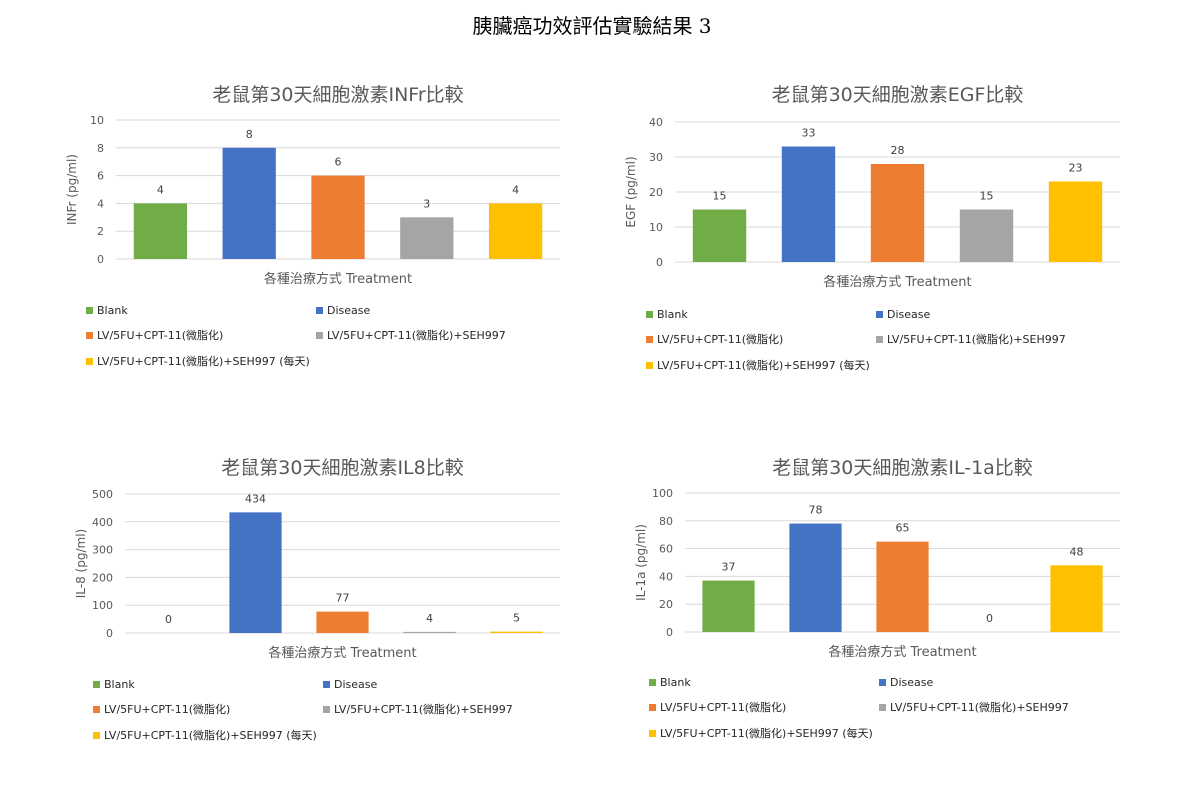 The height and width of the screenshot is (788, 1184). I want to click on y-tick-label: 30, so click(656, 157).